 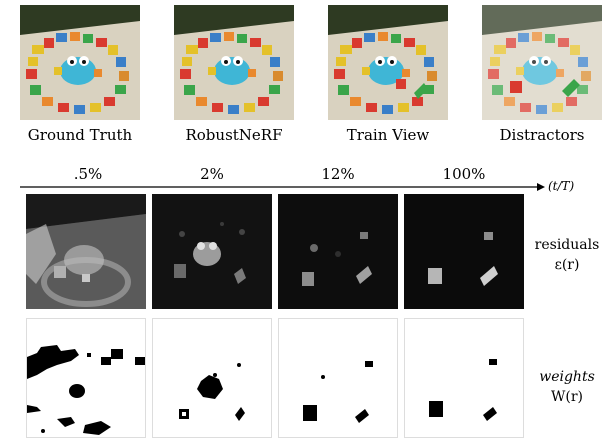 What do you see at coordinates (388, 135) in the screenshot?
I see `caption-train-view: Train View` at bounding box center [388, 135].